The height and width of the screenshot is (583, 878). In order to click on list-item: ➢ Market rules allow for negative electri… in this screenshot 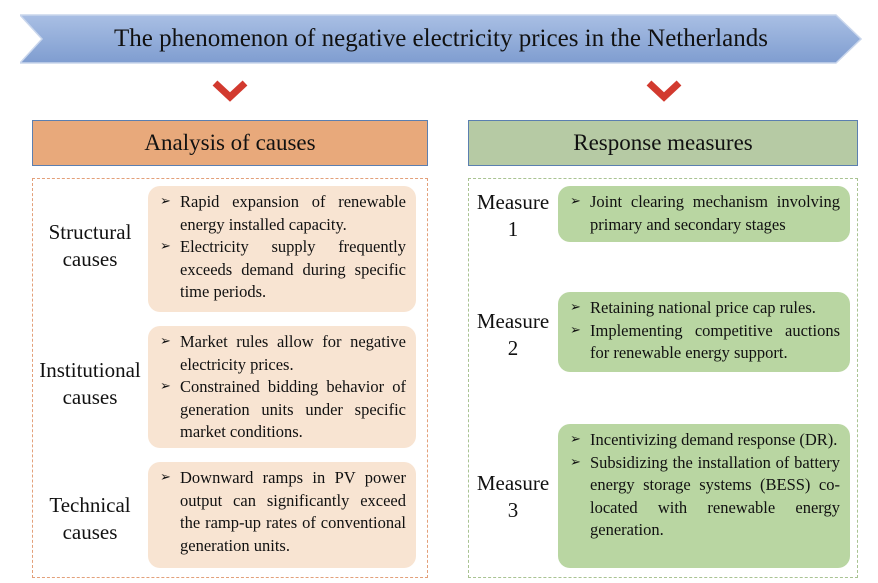, I will do `click(283, 353)`.